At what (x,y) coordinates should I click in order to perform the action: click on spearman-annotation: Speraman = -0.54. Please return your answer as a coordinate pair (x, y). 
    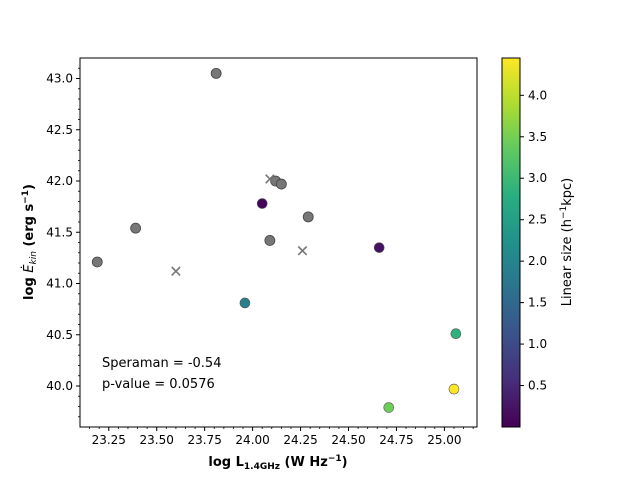
    Looking at the image, I should click on (161, 363).